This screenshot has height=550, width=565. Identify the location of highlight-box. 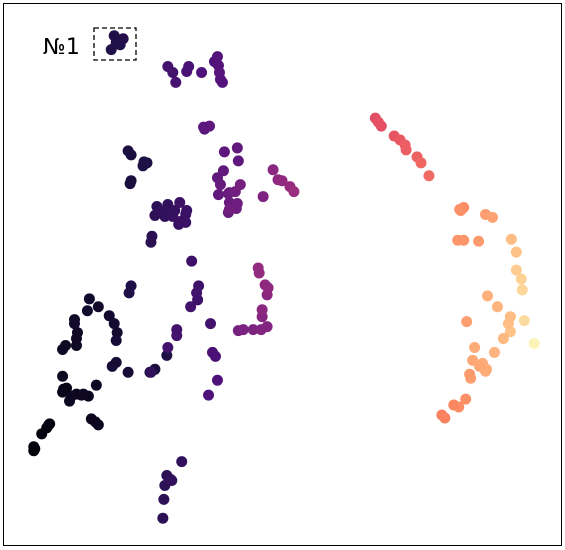
(115, 44).